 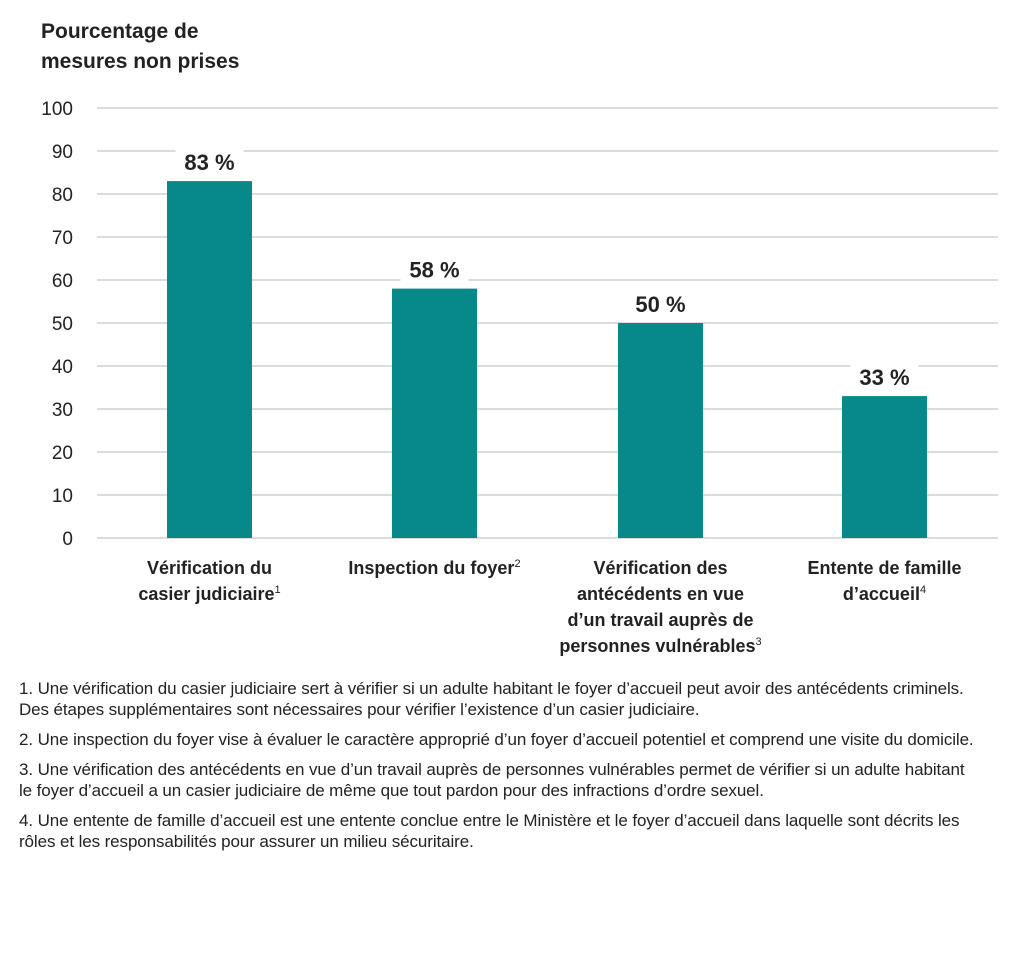 What do you see at coordinates (67, 539) in the screenshot?
I see `y-tick-label-0: 0` at bounding box center [67, 539].